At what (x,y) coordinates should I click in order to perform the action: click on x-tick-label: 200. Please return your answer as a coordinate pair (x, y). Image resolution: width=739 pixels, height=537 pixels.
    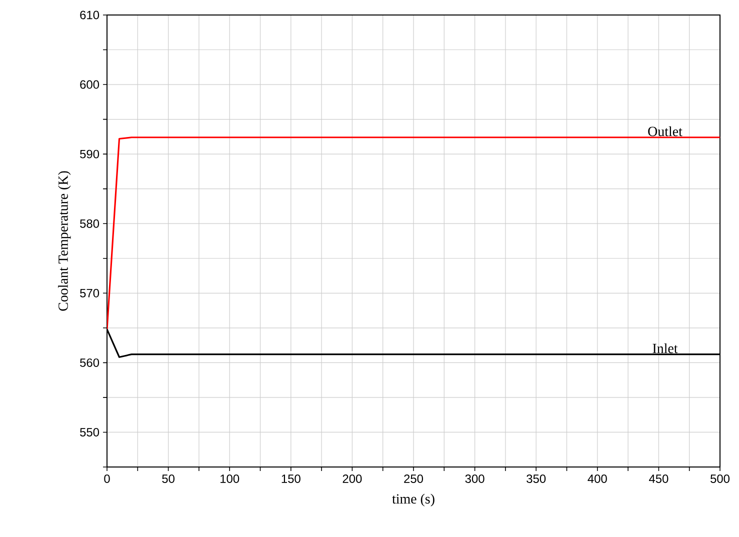
    Looking at the image, I should click on (352, 478).